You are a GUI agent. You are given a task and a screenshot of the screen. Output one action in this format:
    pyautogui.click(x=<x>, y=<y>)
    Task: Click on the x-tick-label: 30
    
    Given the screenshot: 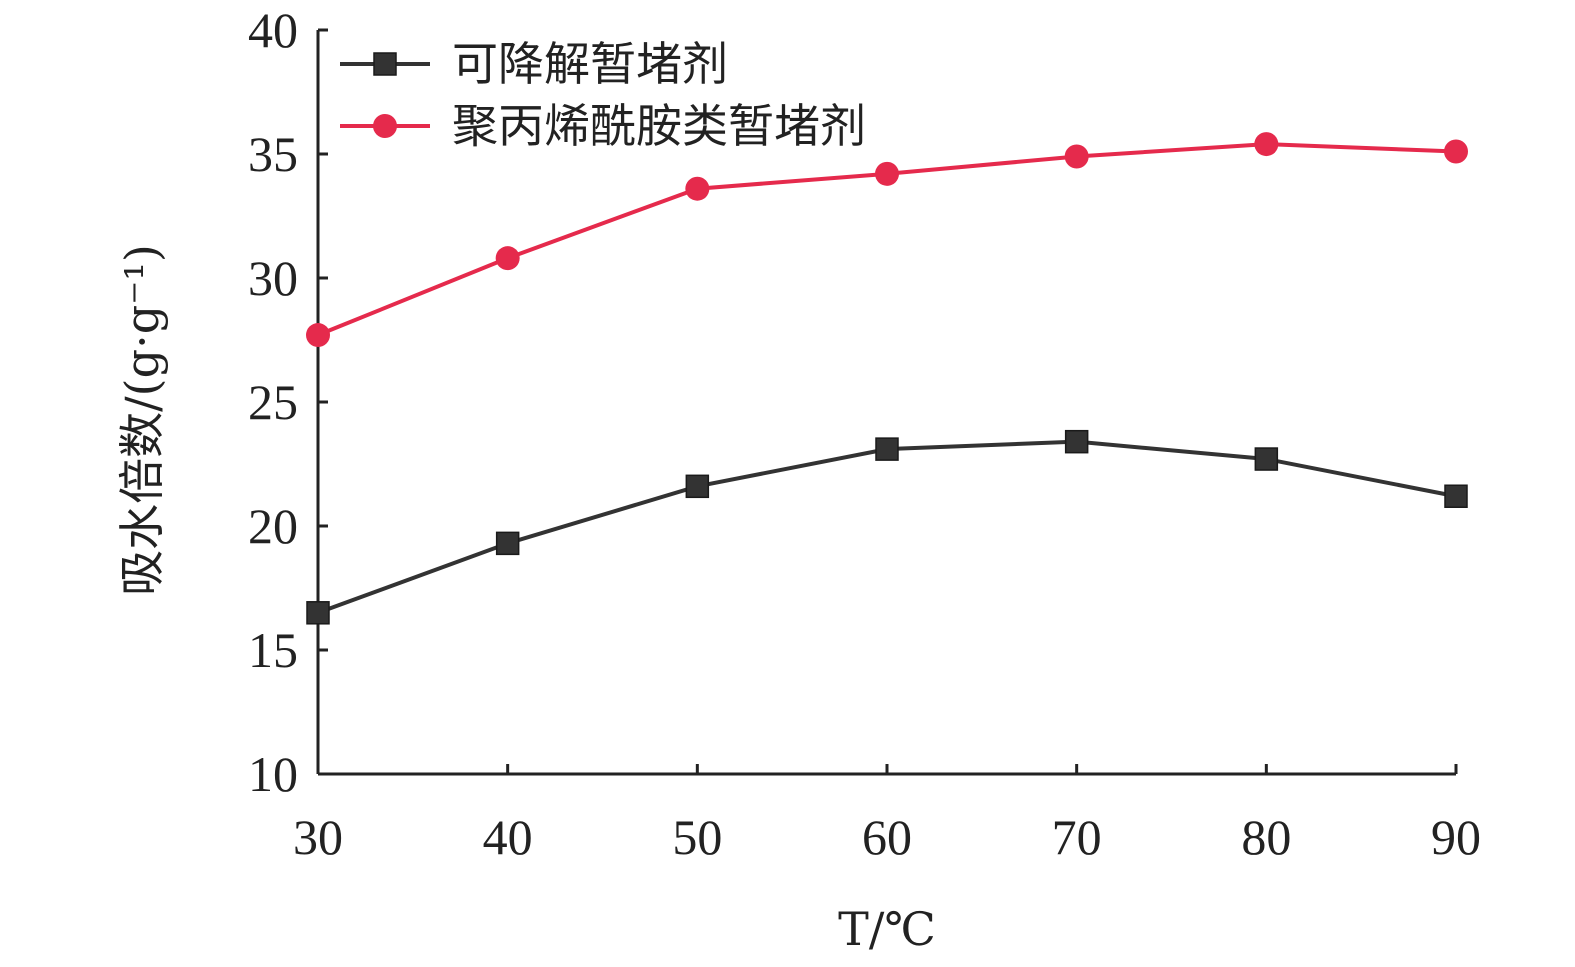 What is the action you would take?
    pyautogui.click(x=318, y=837)
    